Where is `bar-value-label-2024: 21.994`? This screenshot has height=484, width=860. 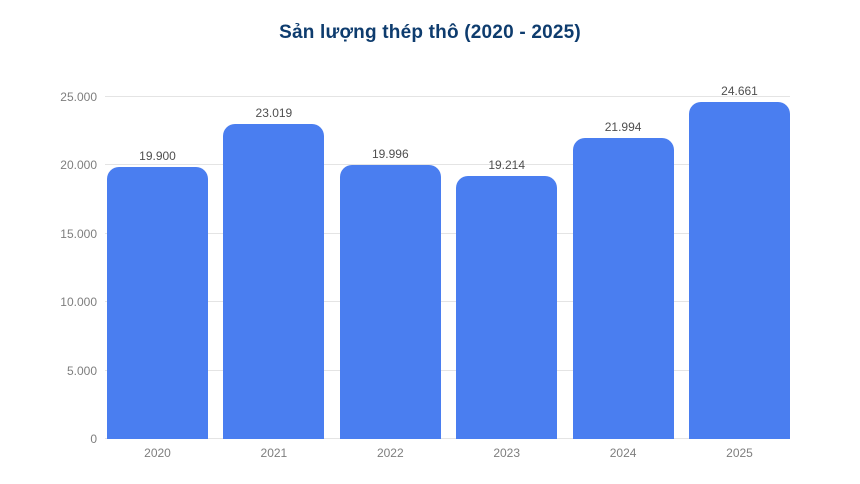 bar-value-label-2024: 21.994 is located at coordinates (623, 127).